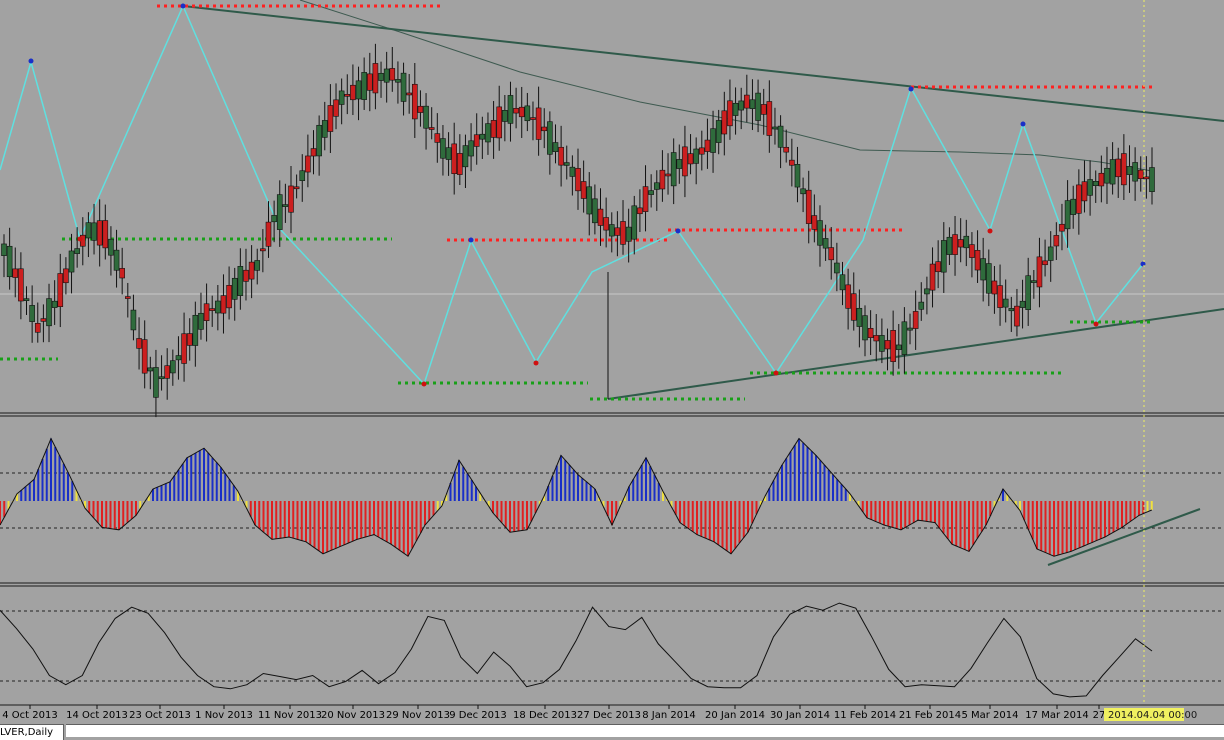 The image size is (1224, 740). I want to click on time-axis-label: 29 Nov 2013, so click(418, 715).